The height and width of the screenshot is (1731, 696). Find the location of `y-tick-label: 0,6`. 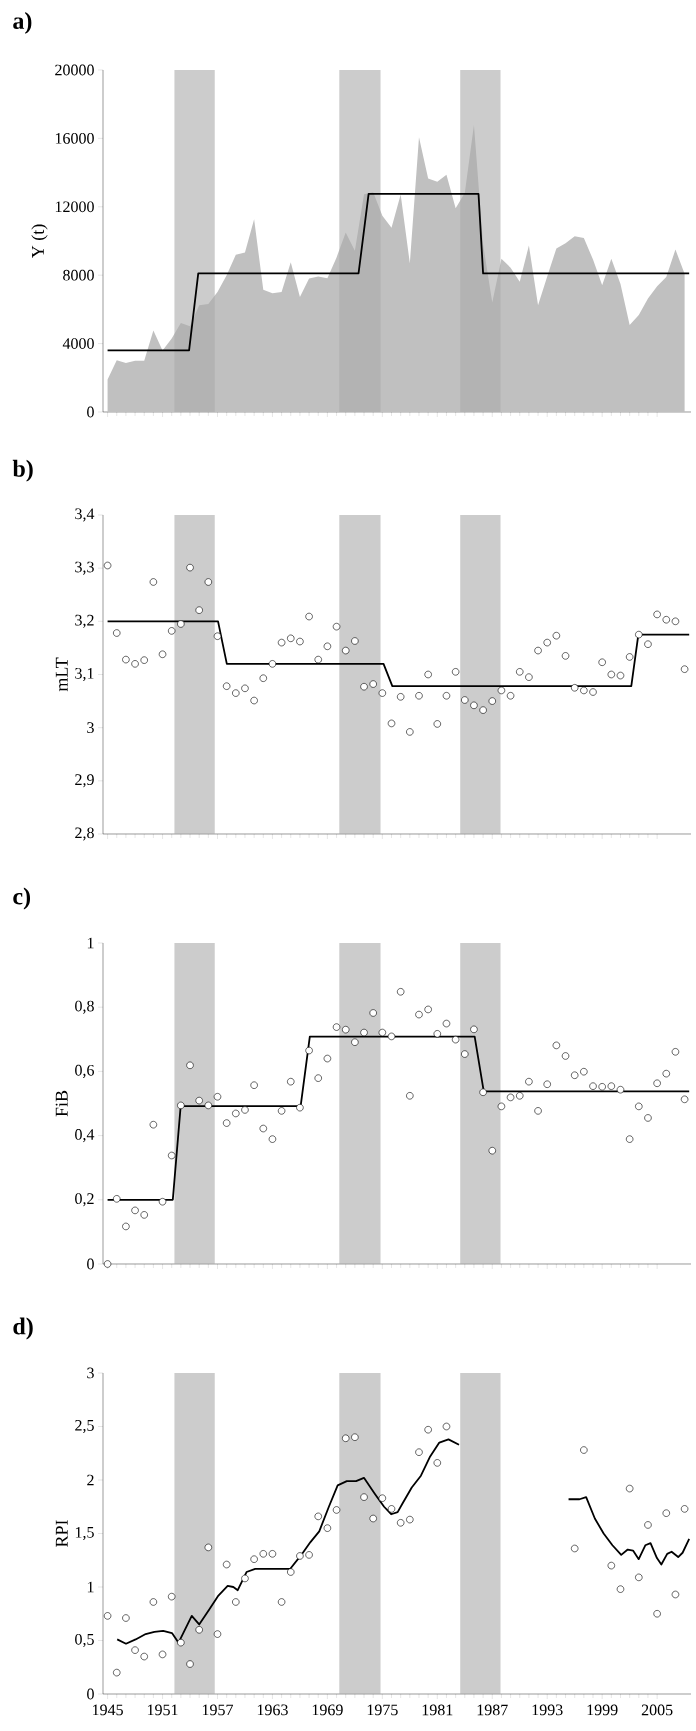

y-tick-label: 0,6 is located at coordinates (85, 1071).